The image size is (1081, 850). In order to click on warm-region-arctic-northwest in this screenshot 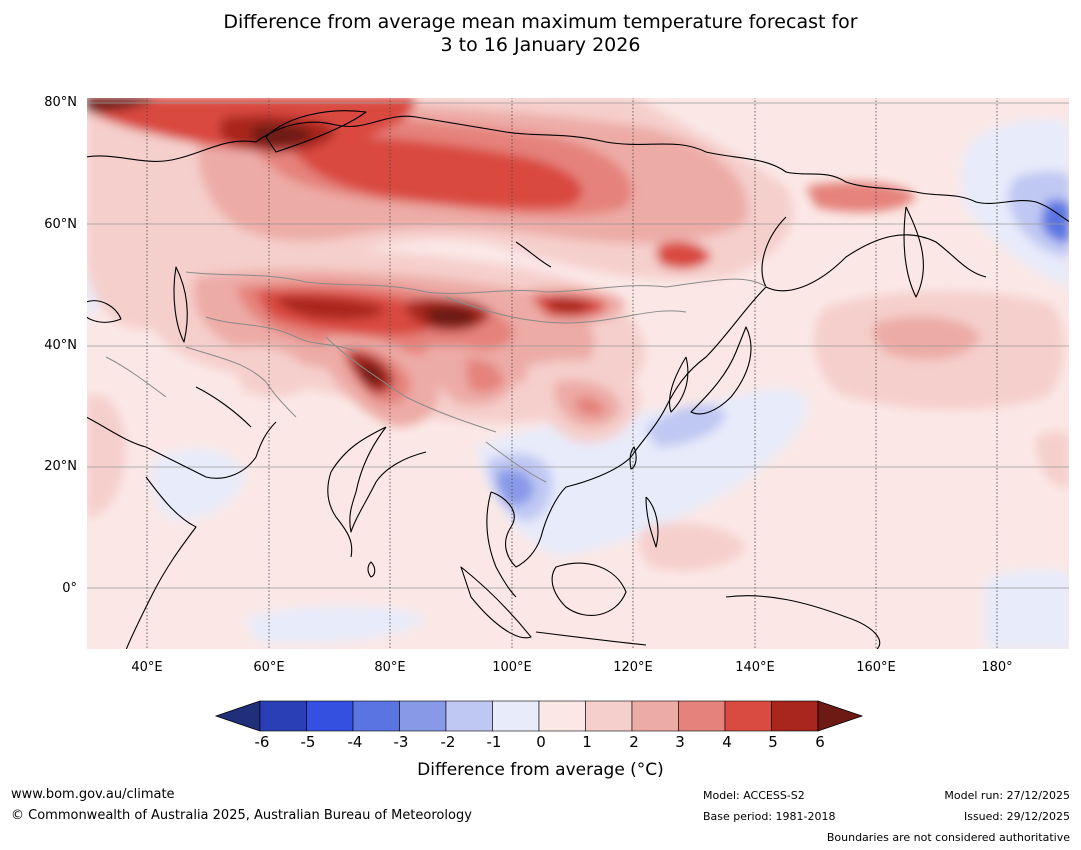, I will do `click(121, 104)`.